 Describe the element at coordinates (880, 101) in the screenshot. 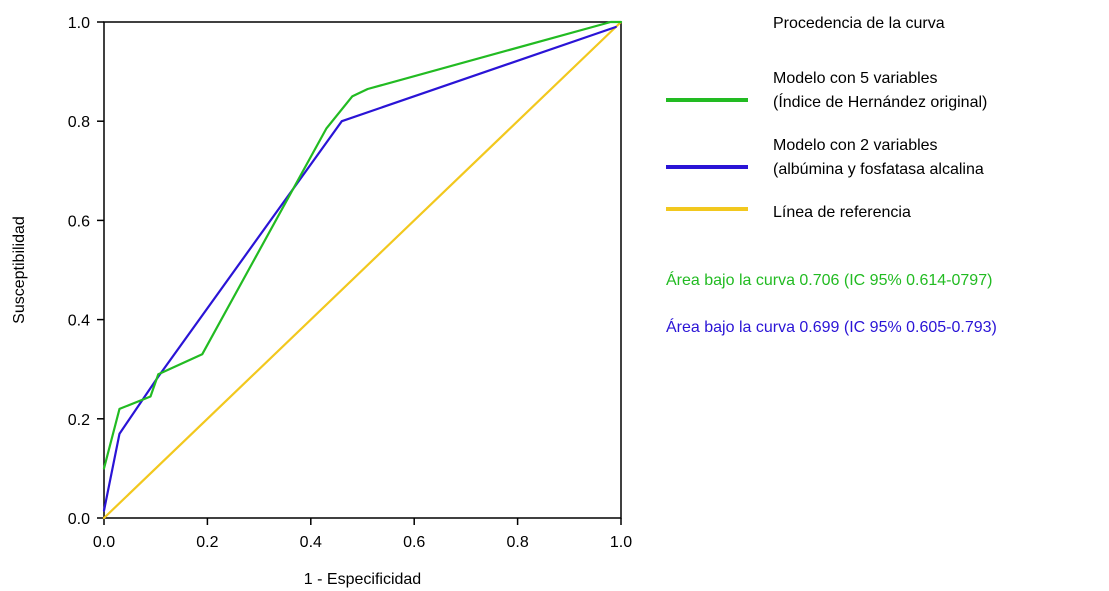

I see `legend-entry-label: (Índice de Hernández original)` at that location.